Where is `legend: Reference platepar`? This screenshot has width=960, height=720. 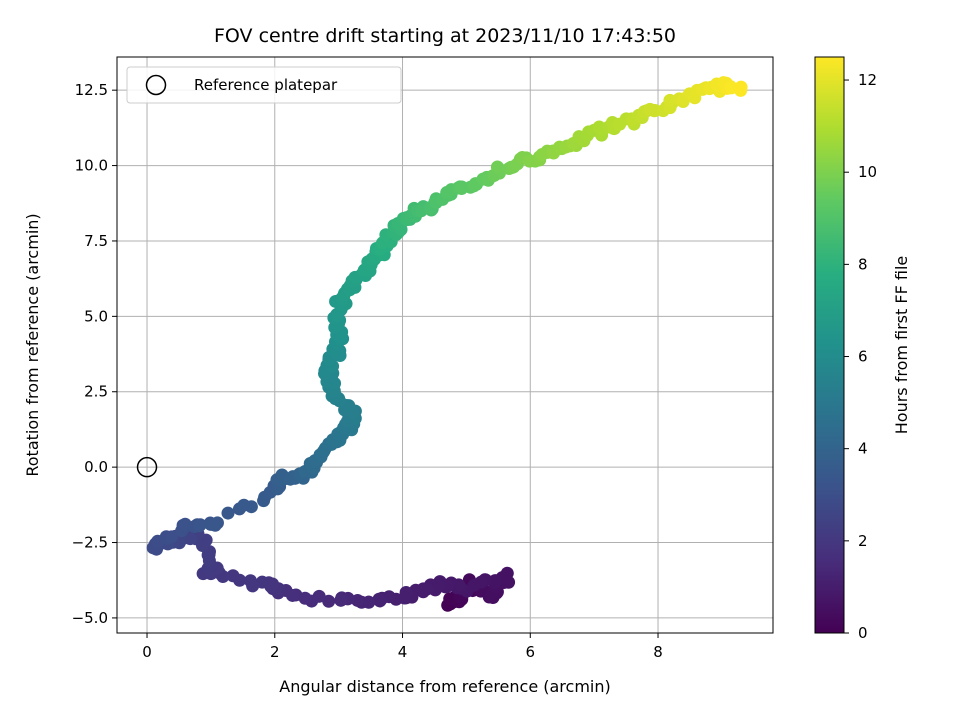
legend: Reference platepar is located at coordinates (264, 85).